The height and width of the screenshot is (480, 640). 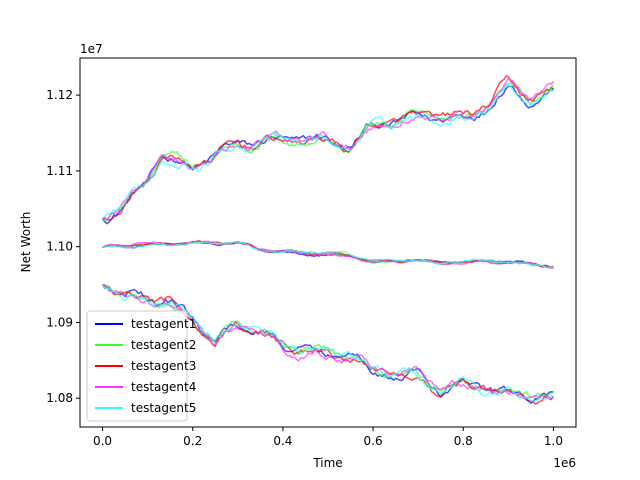 What do you see at coordinates (282, 441) in the screenshot?
I see `x-tick-label: 0.4` at bounding box center [282, 441].